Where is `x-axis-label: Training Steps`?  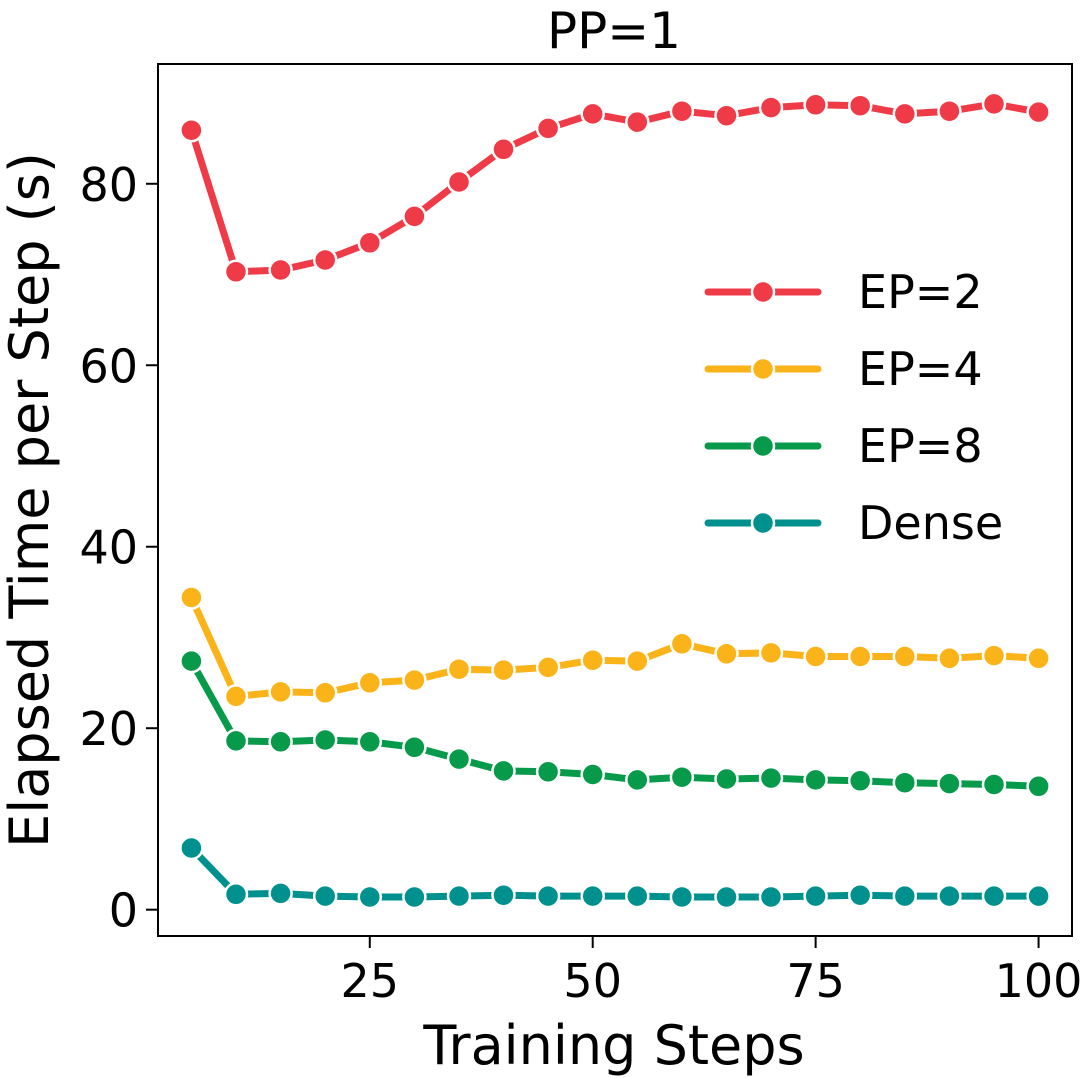 x-axis-label: Training Steps is located at coordinates (613, 1045).